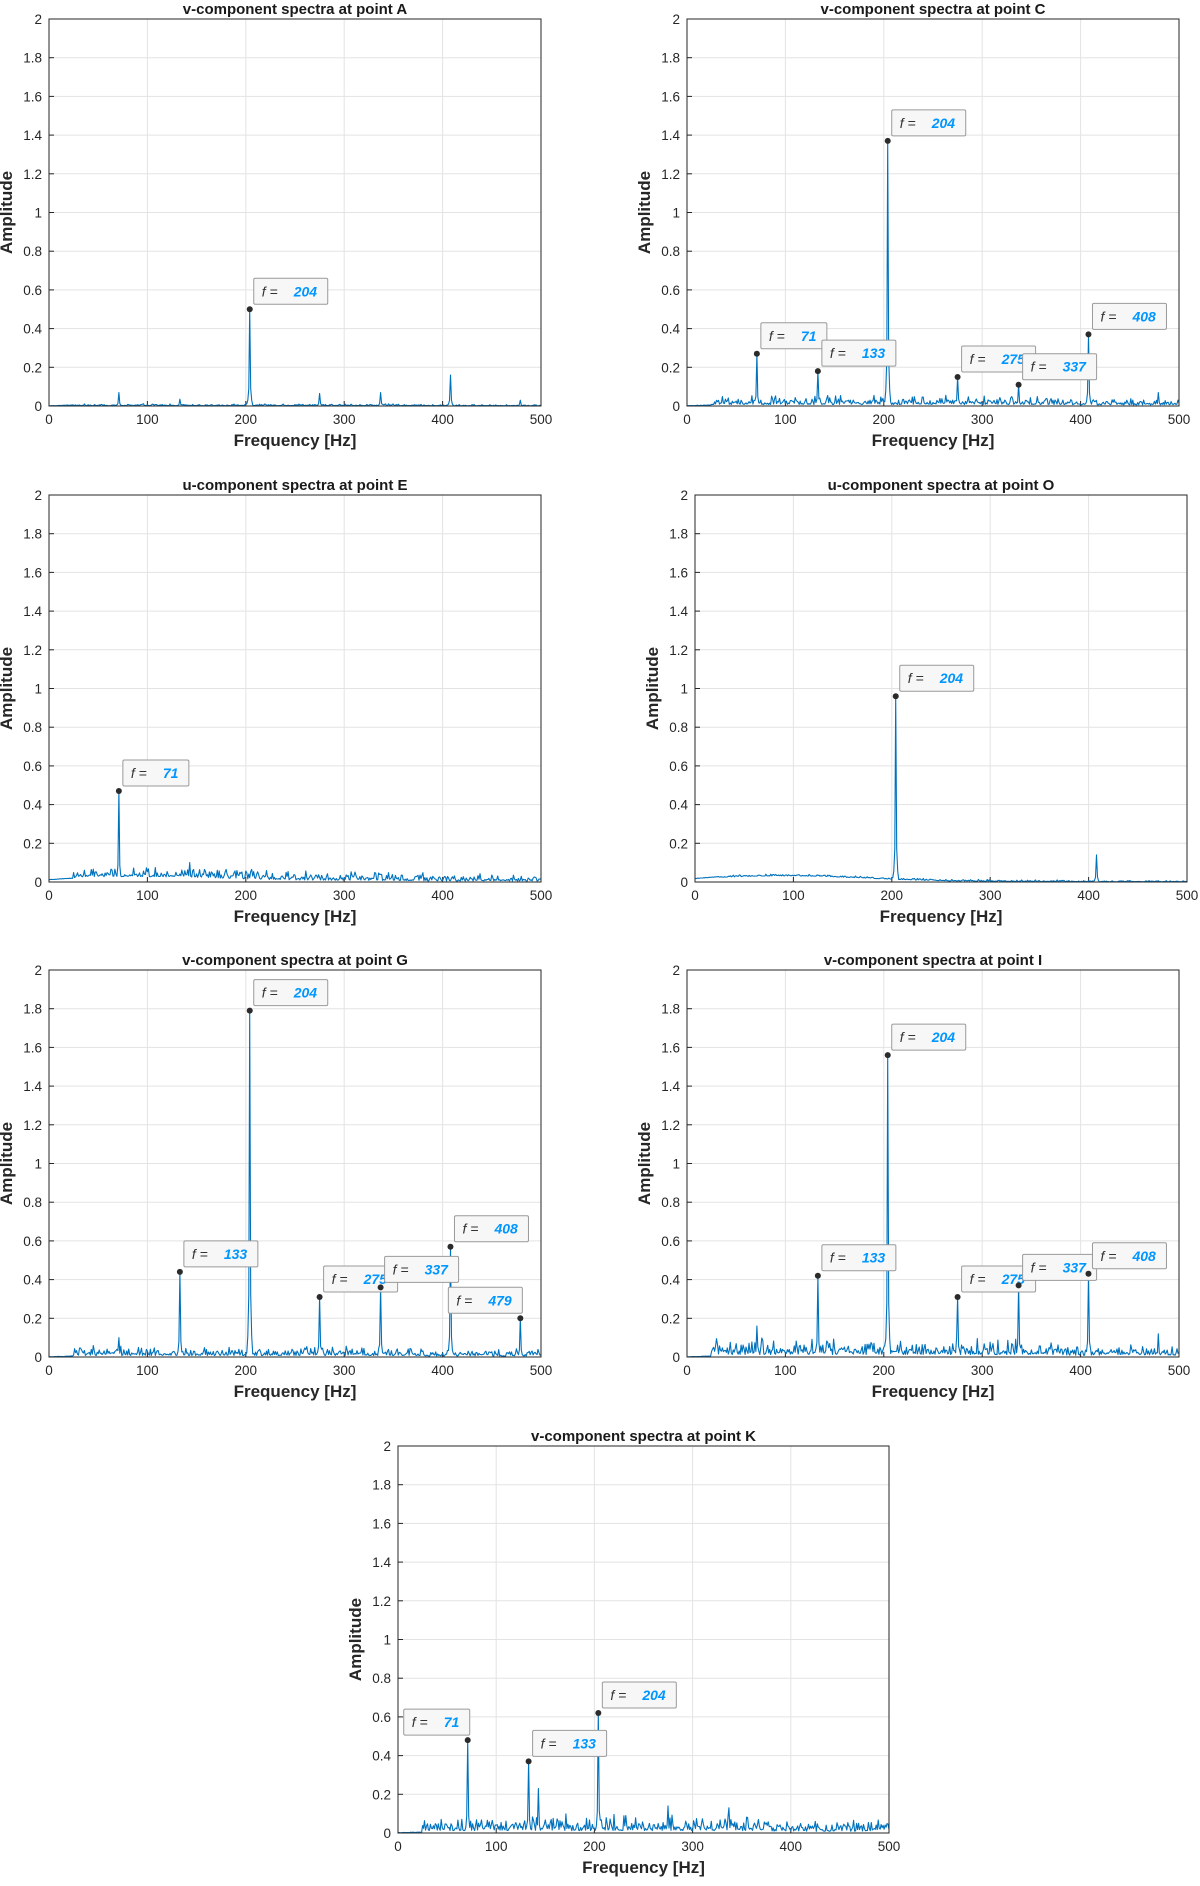 This screenshot has width=1200, height=1886. Describe the element at coordinates (933, 960) in the screenshot. I see `chart-title: v-component spectra at point I` at that location.